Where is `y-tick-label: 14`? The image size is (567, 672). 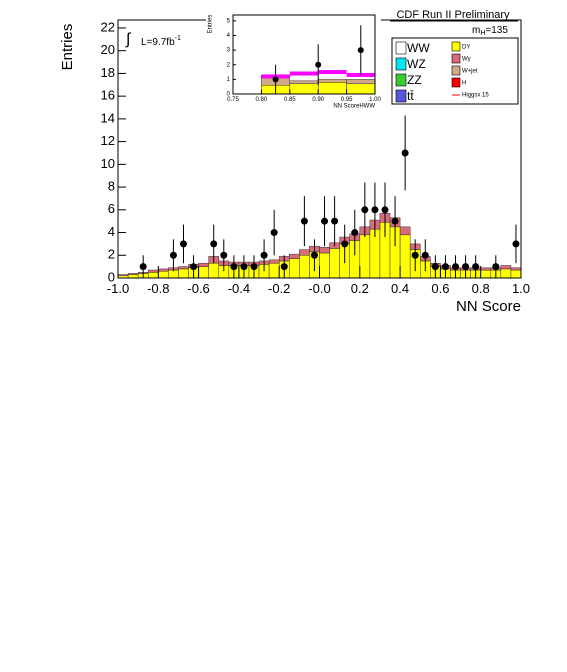 y-tick-label: 14 is located at coordinates (108, 117).